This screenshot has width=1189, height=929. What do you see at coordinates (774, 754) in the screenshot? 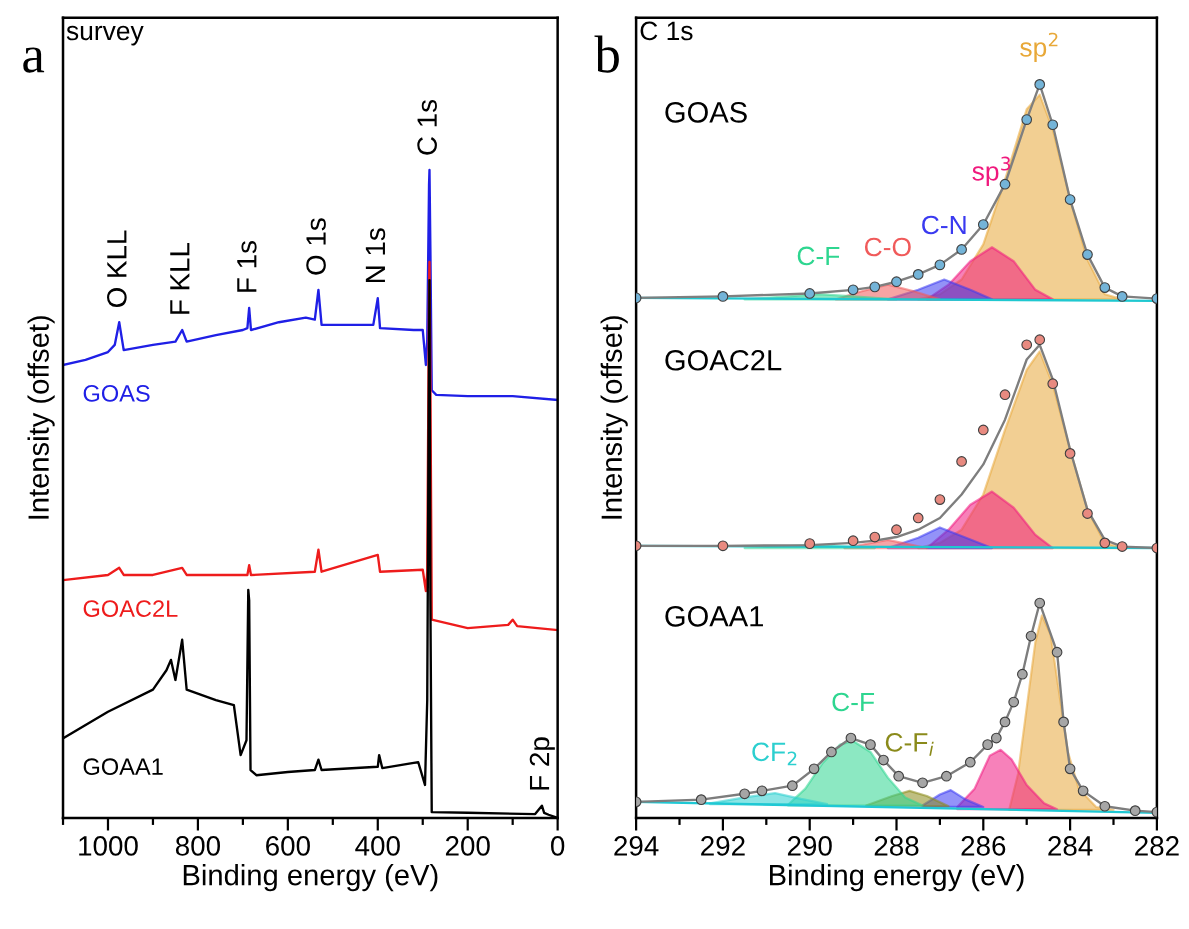
I see `series-label: CF$_{2}$` at bounding box center [774, 754].